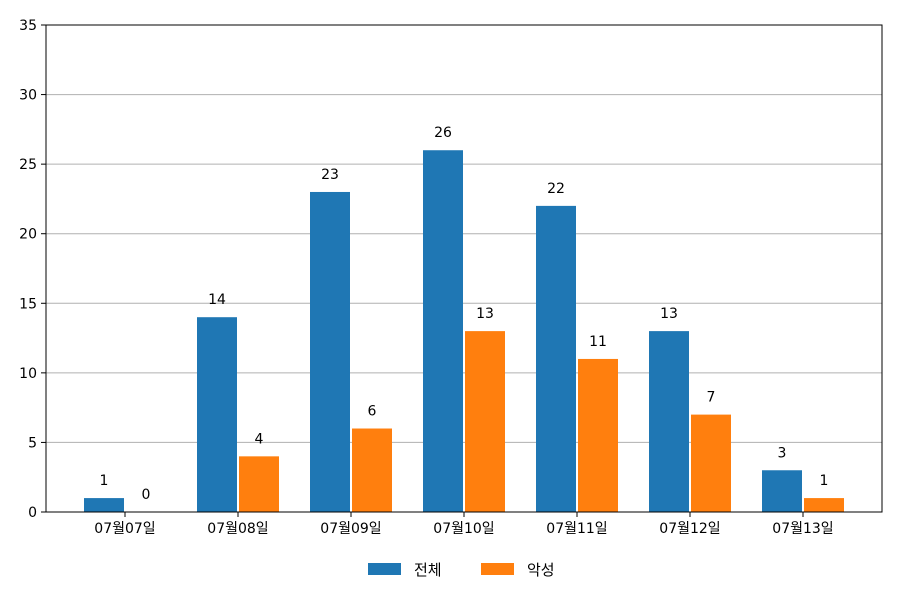  Describe the element at coordinates (463, 529) in the screenshot. I see `x-tick-label: 07월10일` at that location.